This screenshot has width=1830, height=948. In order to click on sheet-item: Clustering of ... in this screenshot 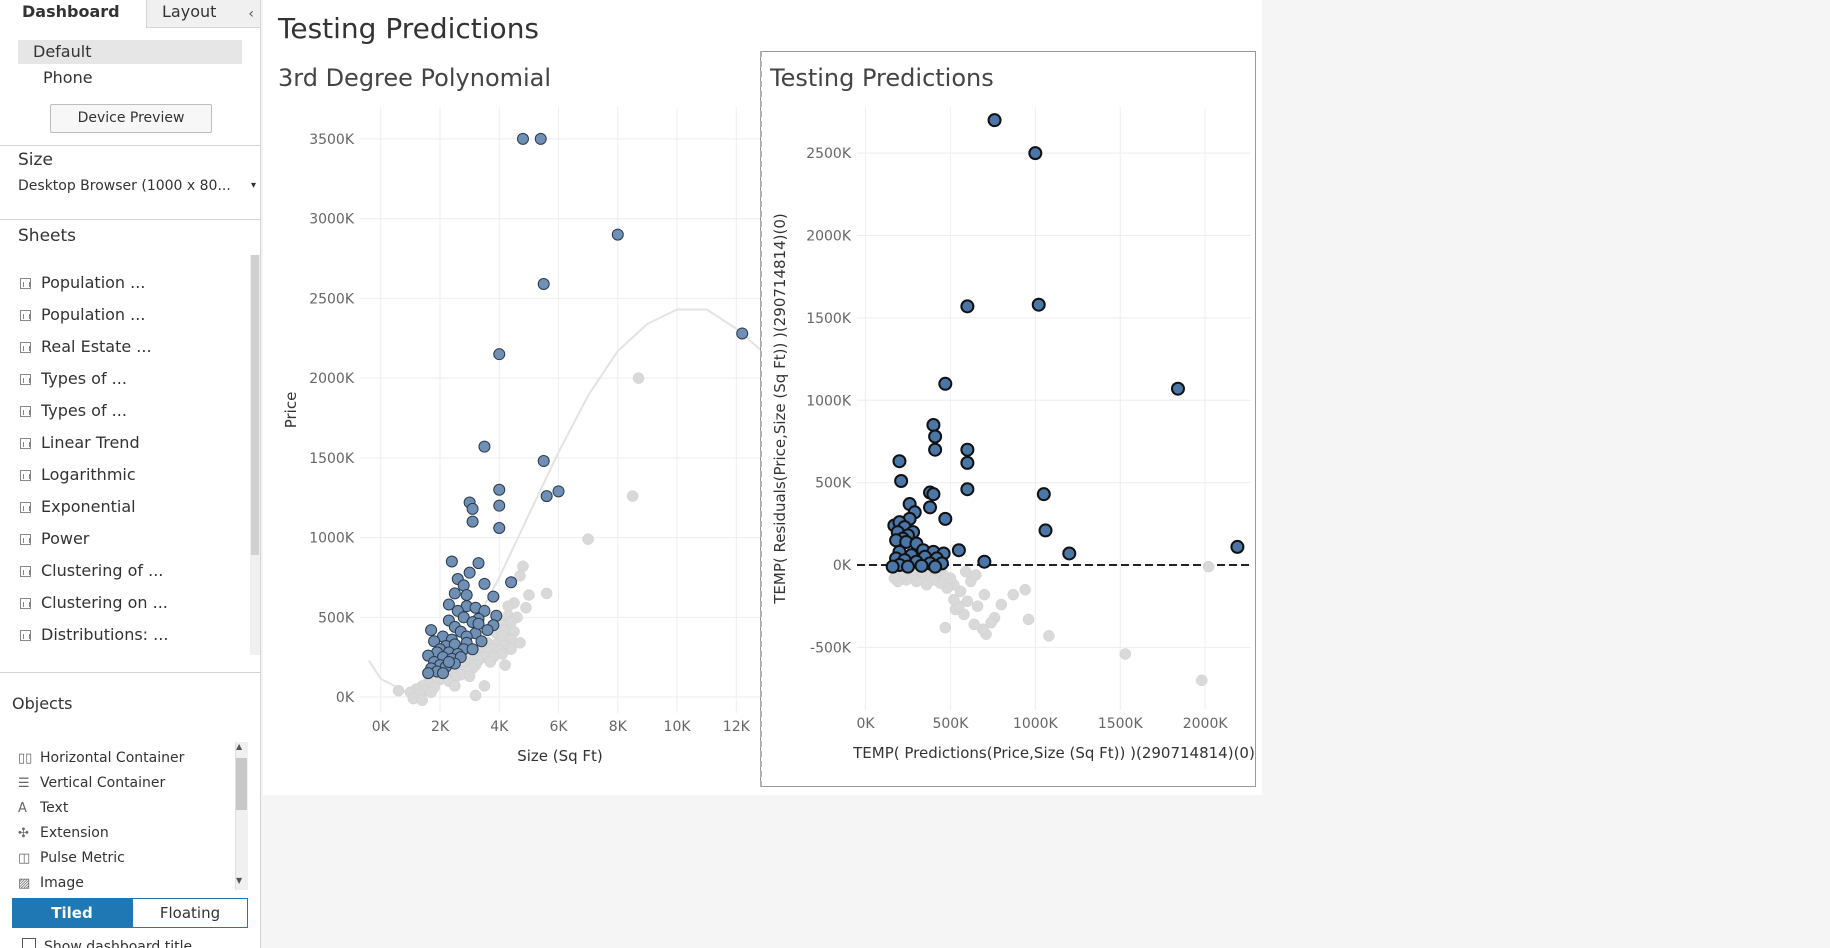, I will do `click(91, 571)`.